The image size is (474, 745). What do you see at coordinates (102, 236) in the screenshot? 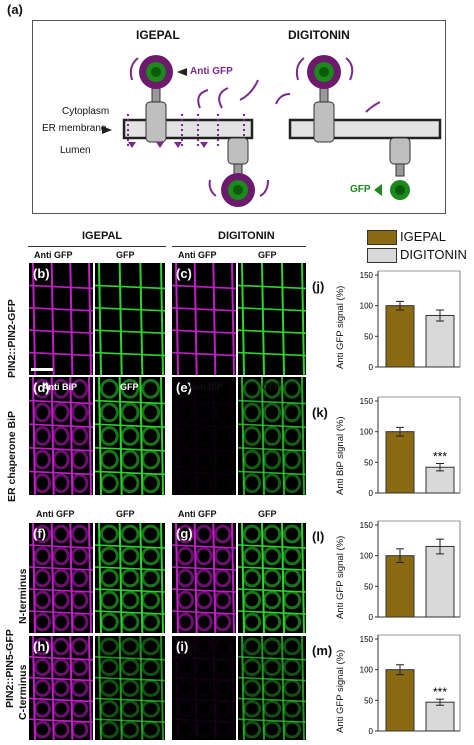
I see `header-igepal: IGEPAL` at bounding box center [102, 236].